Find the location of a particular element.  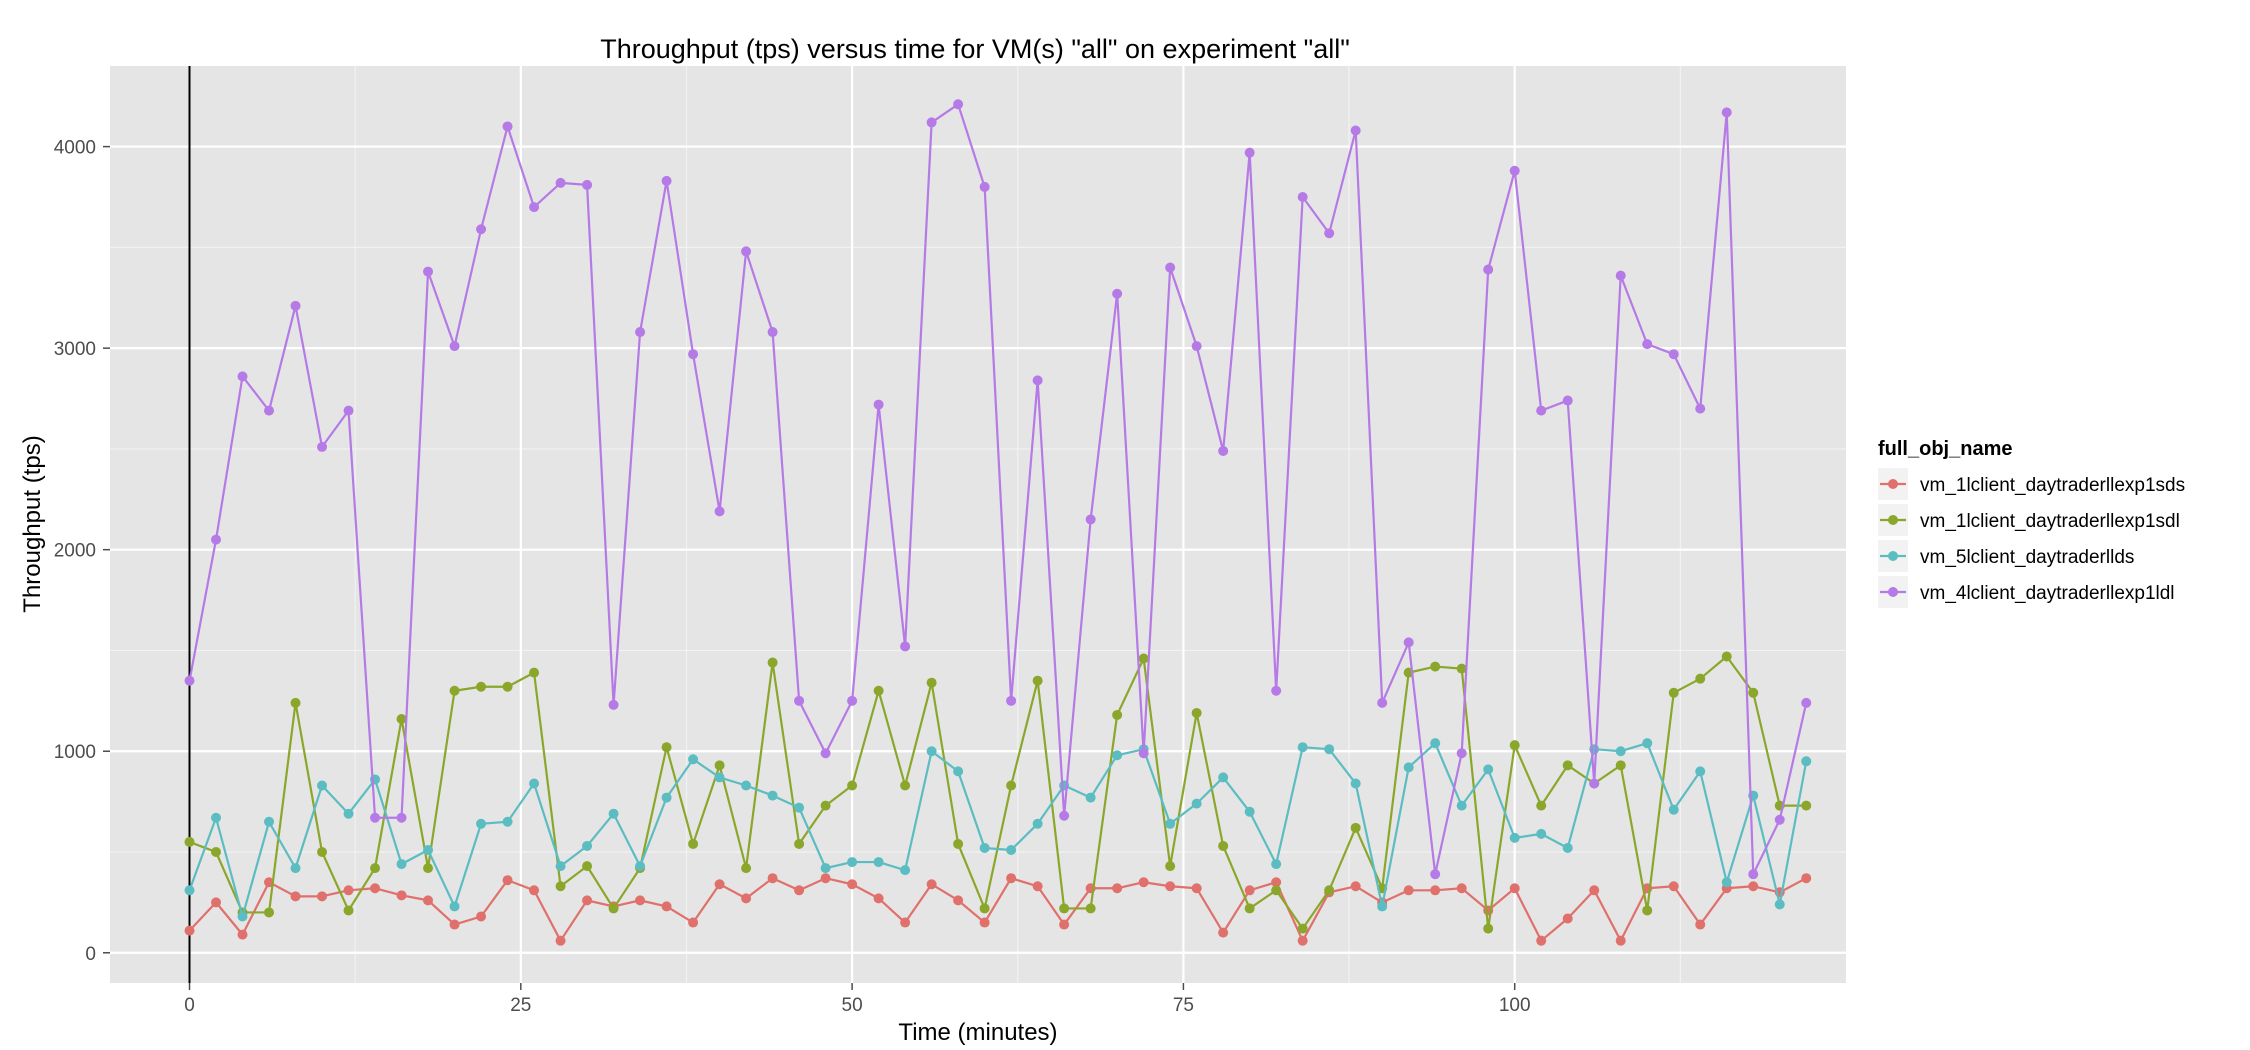

x-tick-label: 50 is located at coordinates (852, 1005).